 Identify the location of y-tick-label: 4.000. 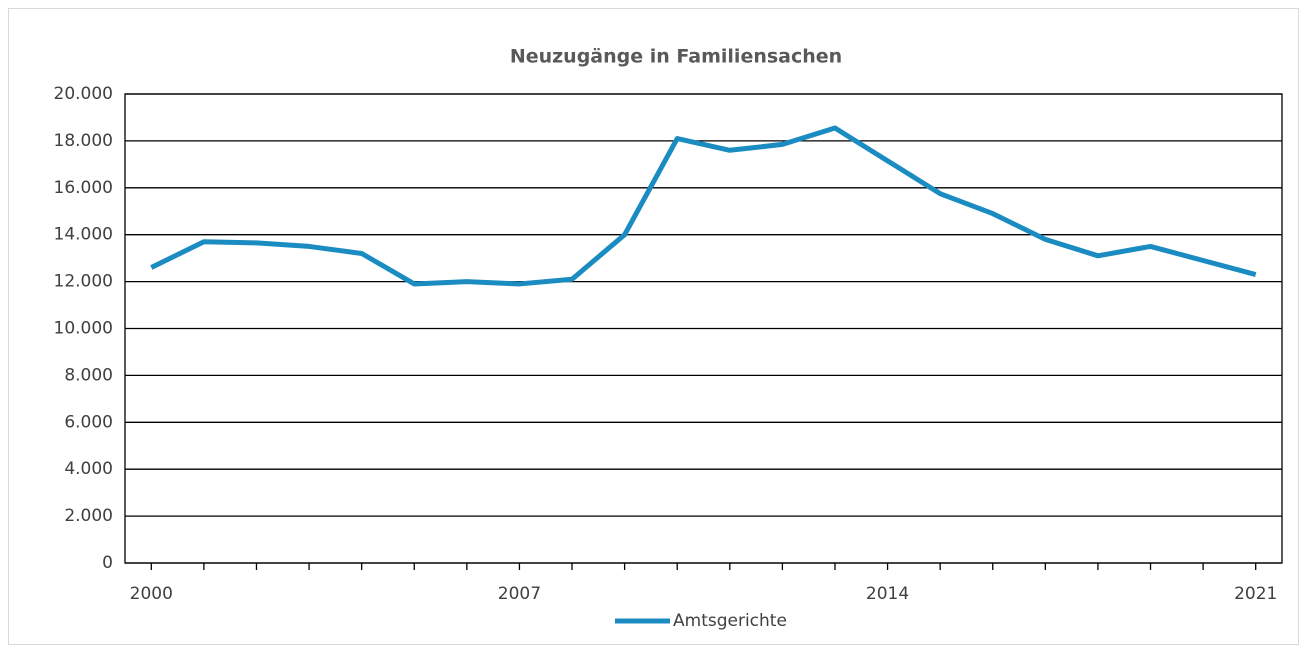
(88, 469).